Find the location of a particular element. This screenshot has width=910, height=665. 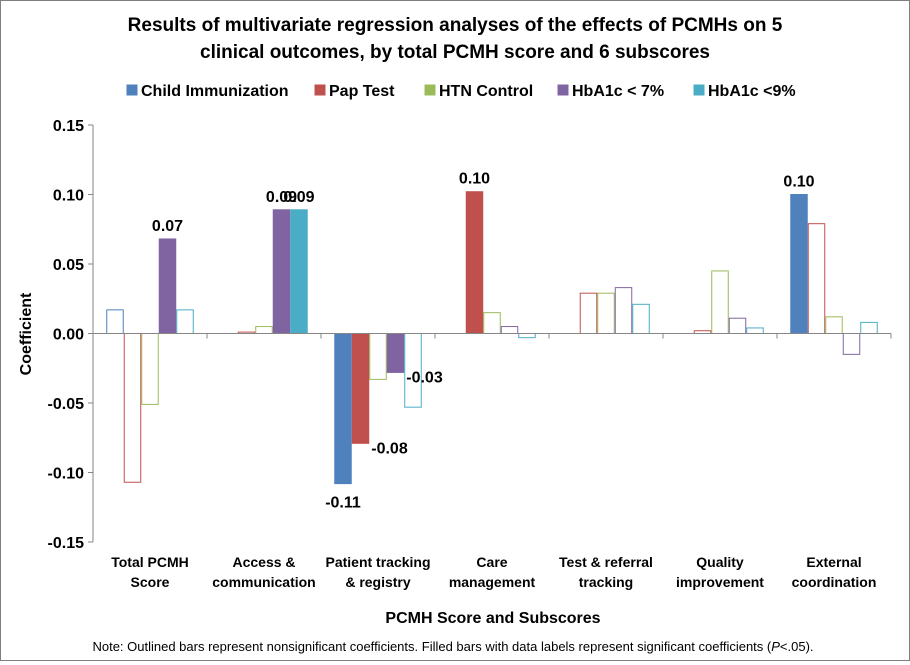

legend-label: HbA1c <9% is located at coordinates (752, 91).